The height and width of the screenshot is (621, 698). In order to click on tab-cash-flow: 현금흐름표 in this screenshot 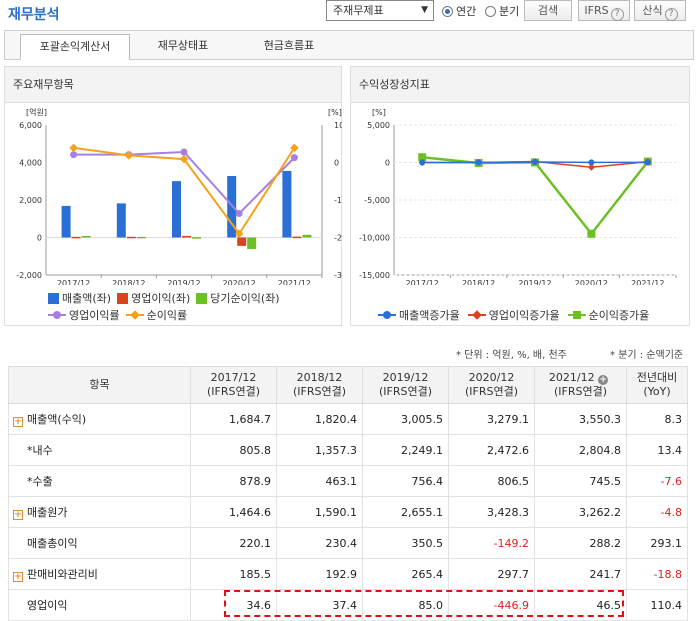, I will do `click(289, 47)`.